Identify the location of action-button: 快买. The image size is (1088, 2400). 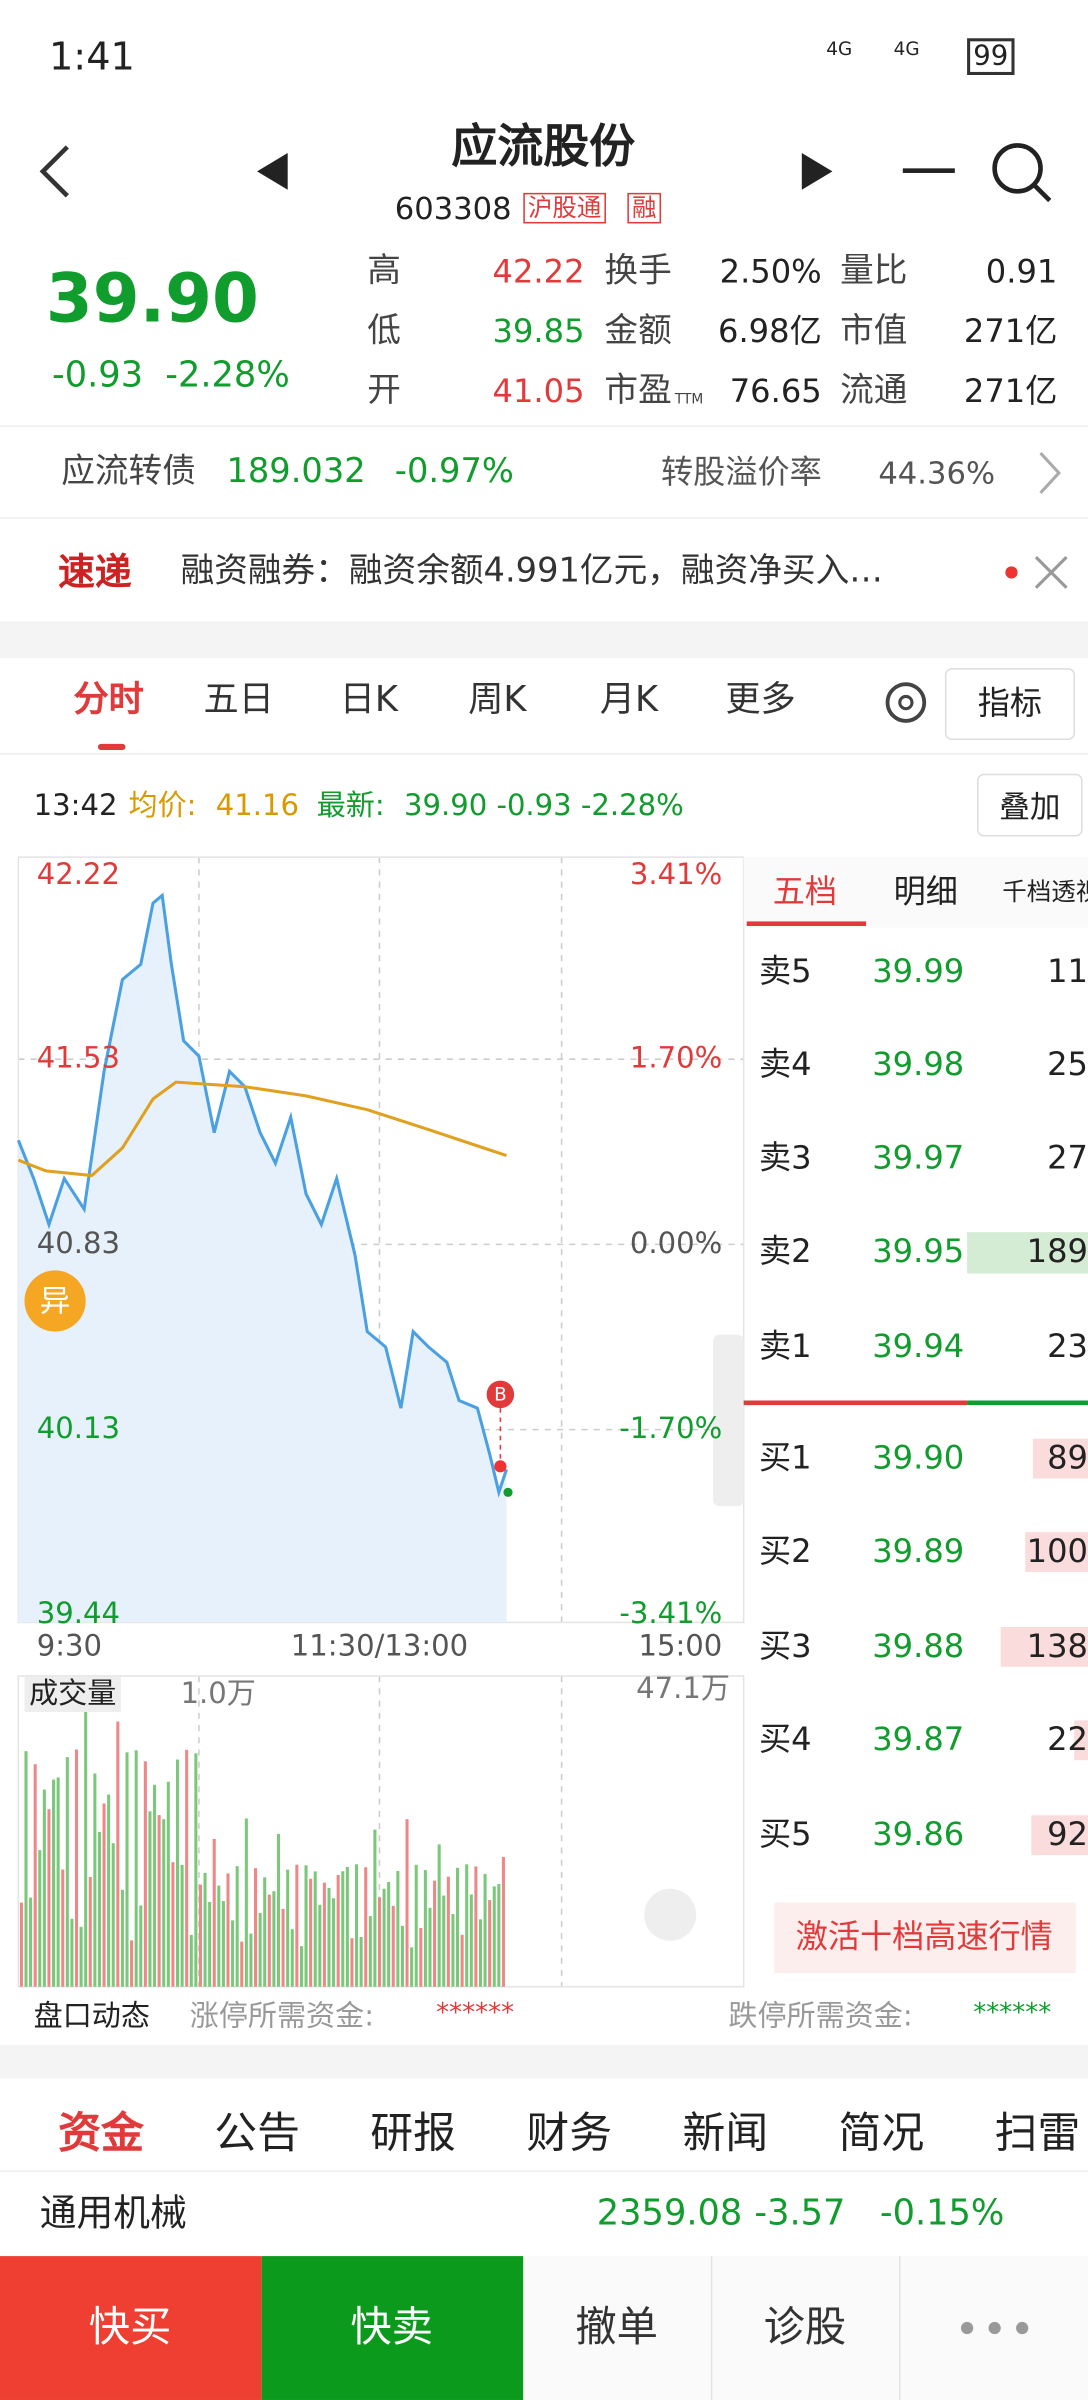
(130, 2328).